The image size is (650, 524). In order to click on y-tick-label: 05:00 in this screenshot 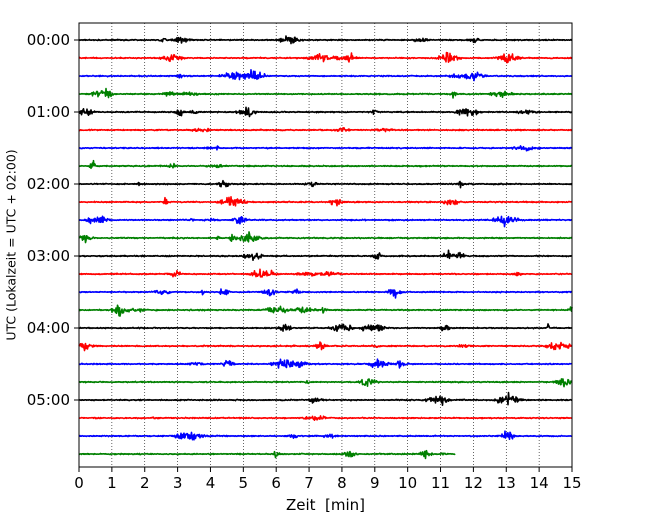, I will do `click(48, 400)`.